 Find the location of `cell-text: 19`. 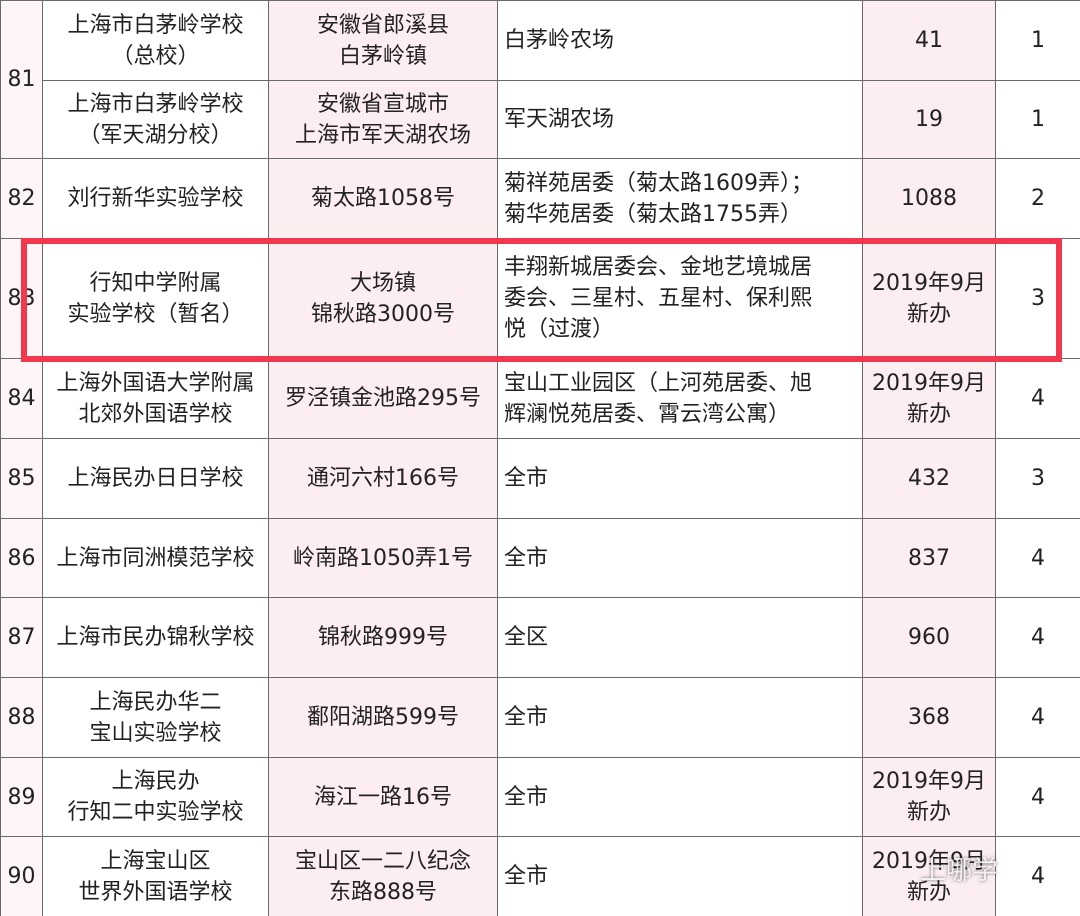

cell-text: 19 is located at coordinates (929, 119).